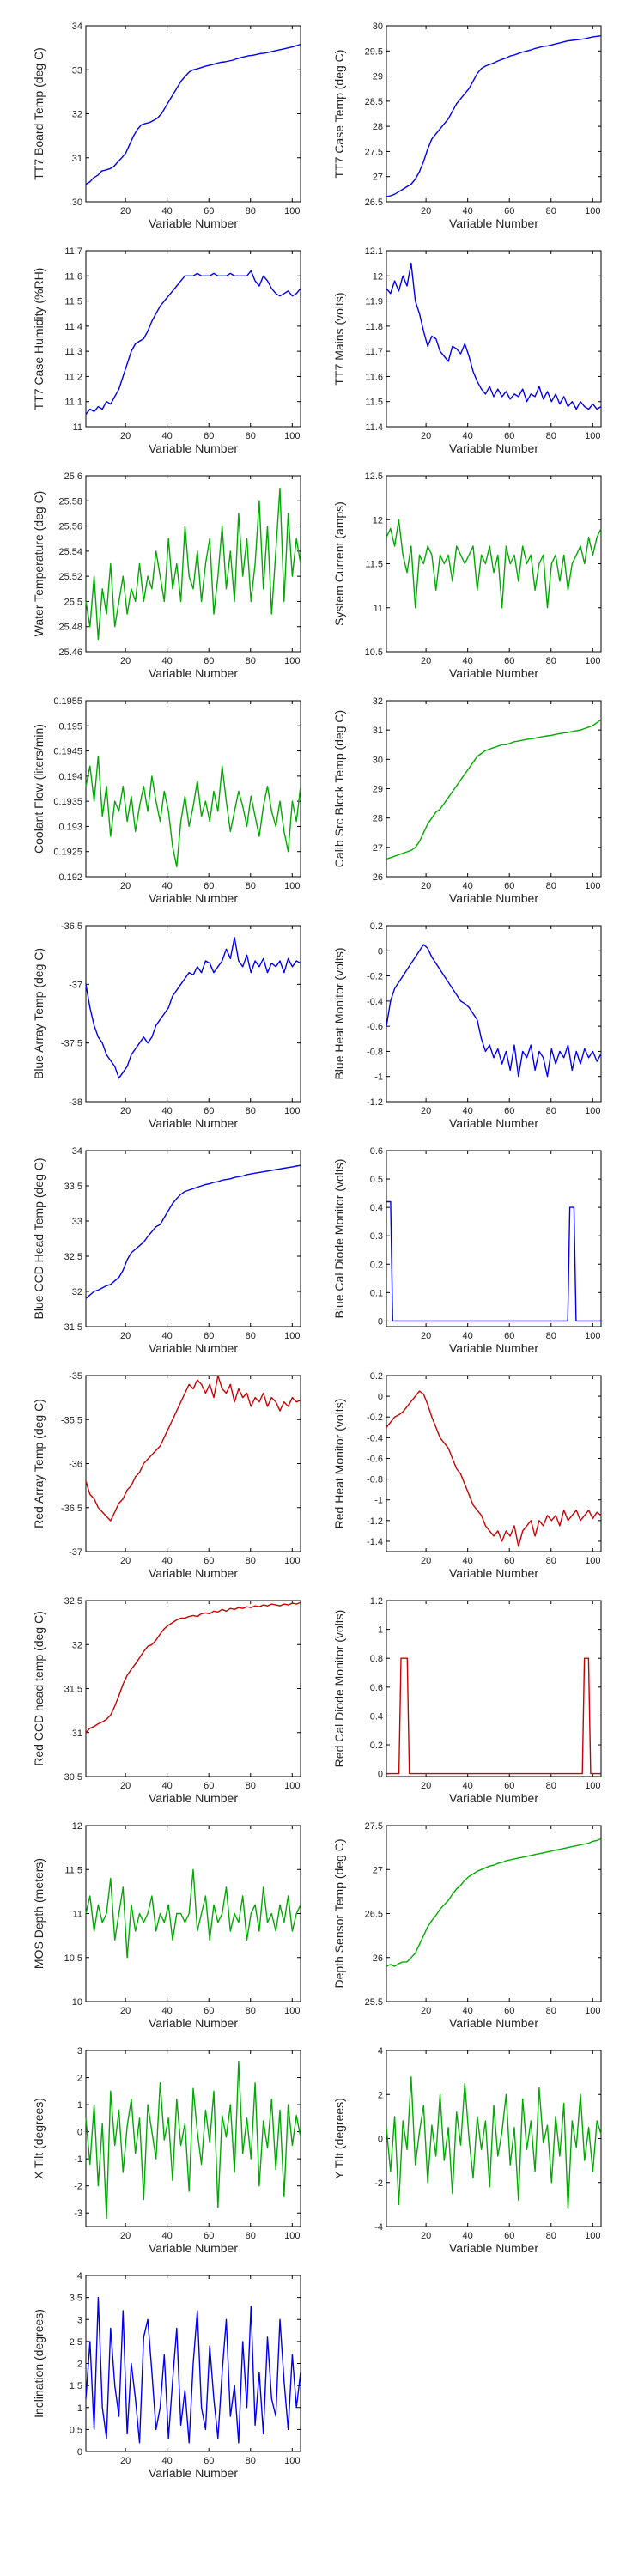  I want to click on y-tick-label: 34, so click(77, 1151).